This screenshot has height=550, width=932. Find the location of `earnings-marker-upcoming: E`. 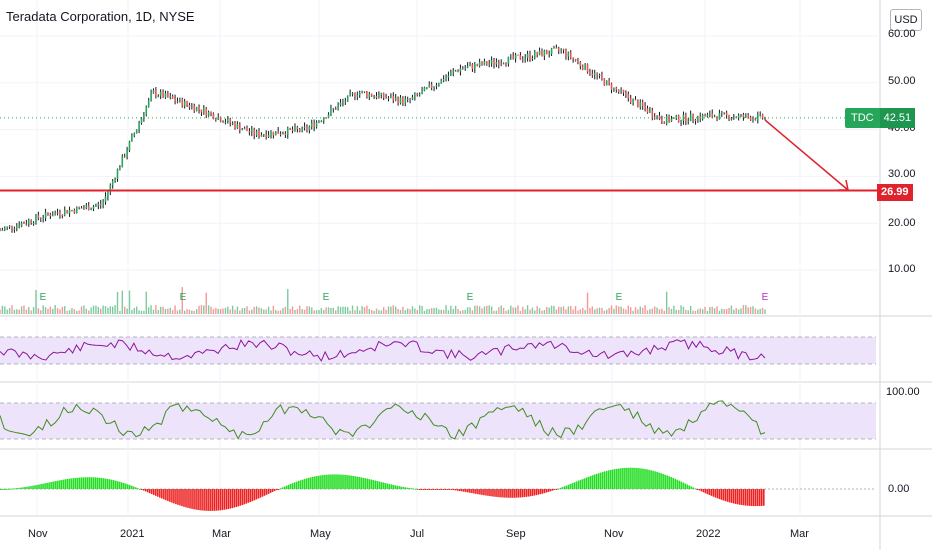

earnings-marker-upcoming: E is located at coordinates (765, 297).